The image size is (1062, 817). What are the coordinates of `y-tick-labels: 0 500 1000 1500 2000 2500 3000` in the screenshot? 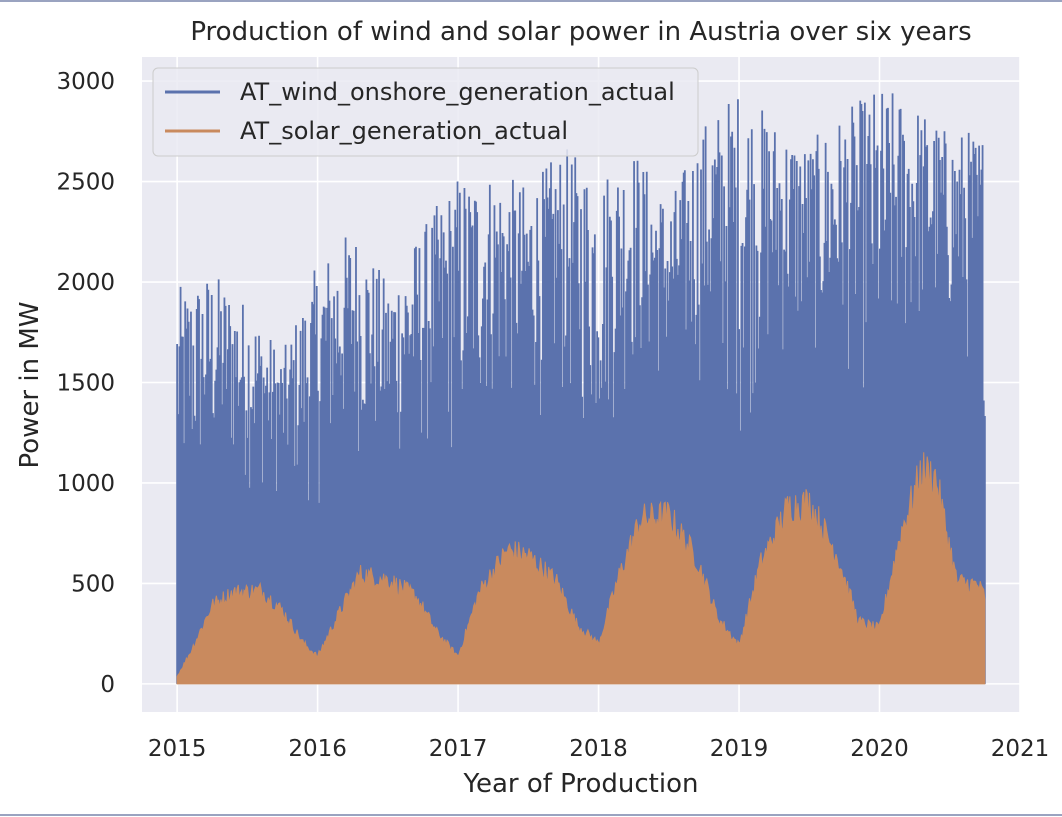 It's located at (85, 383).